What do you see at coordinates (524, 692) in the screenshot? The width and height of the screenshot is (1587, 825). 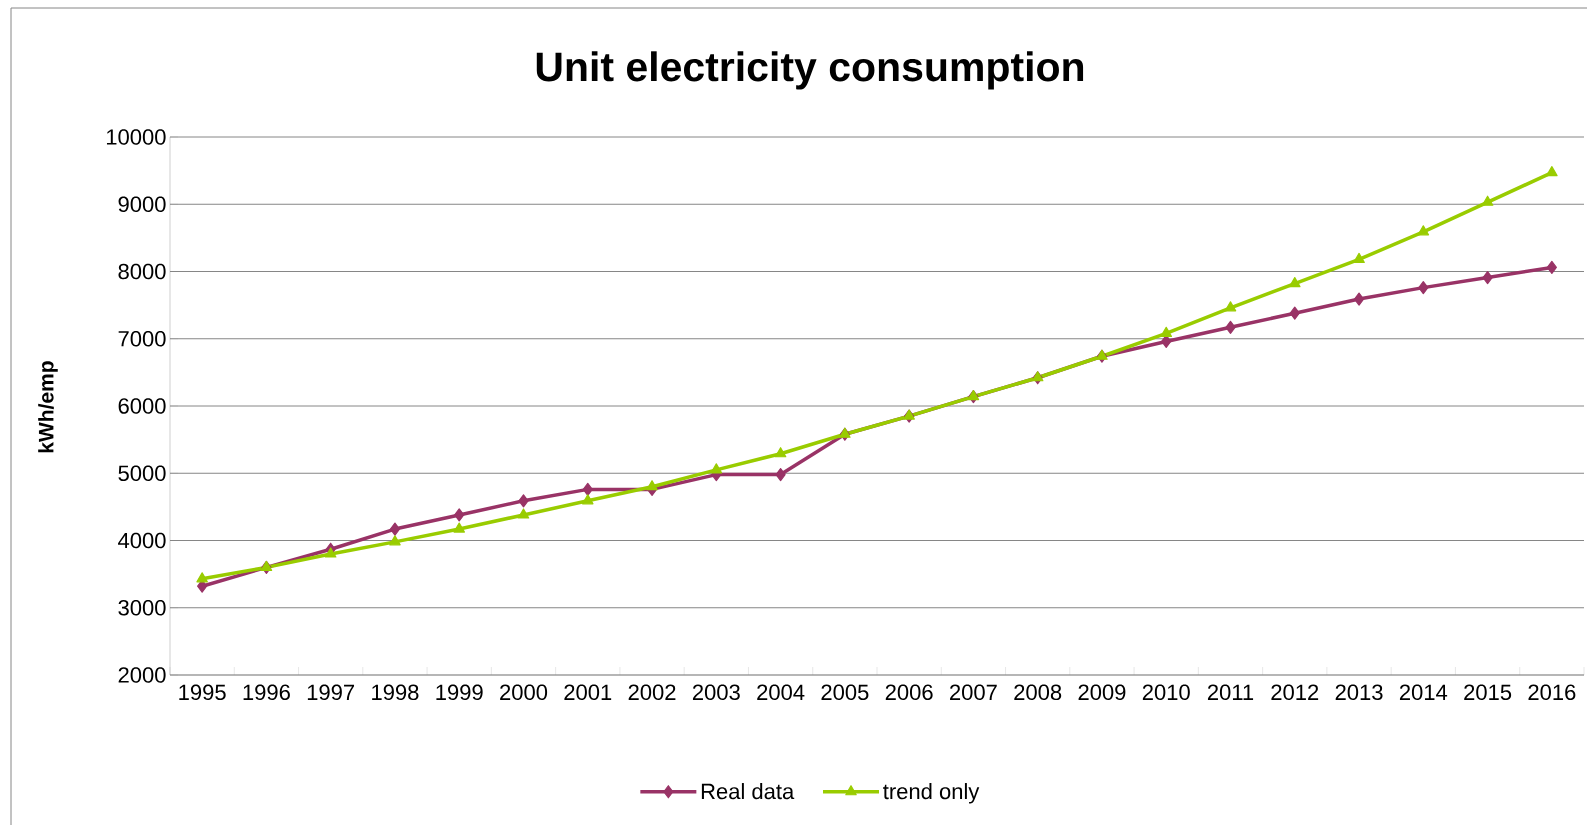 I see `x-tick-label: 2000` at bounding box center [524, 692].